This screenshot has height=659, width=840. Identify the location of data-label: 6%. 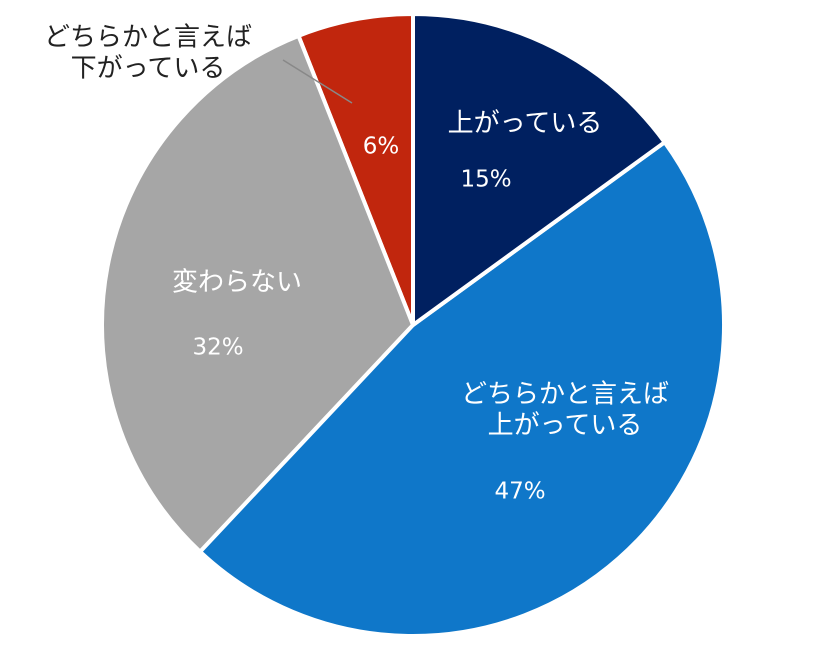
(381, 146).